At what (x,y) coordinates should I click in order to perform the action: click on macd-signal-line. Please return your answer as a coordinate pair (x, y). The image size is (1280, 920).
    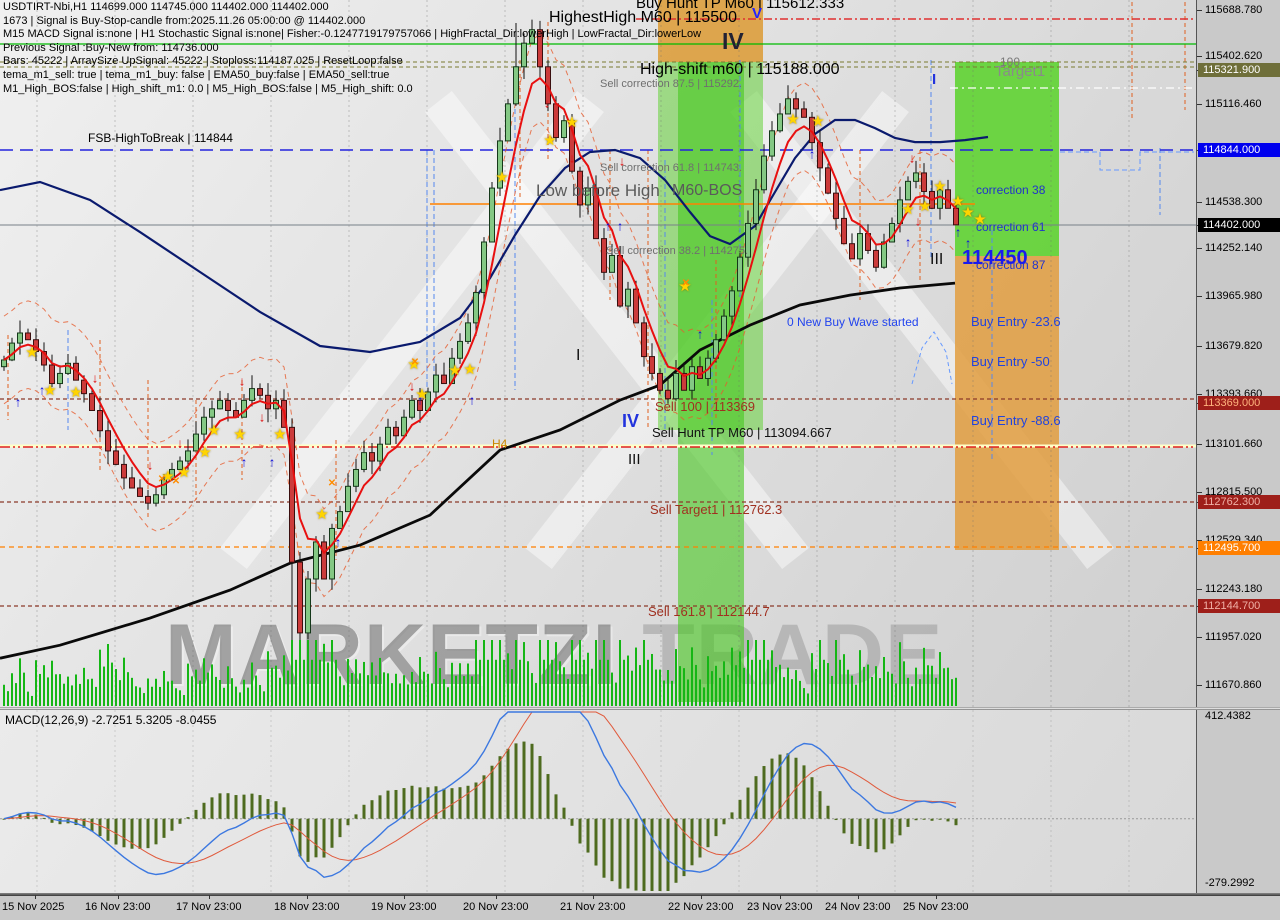
    Looking at the image, I should click on (480, 788).